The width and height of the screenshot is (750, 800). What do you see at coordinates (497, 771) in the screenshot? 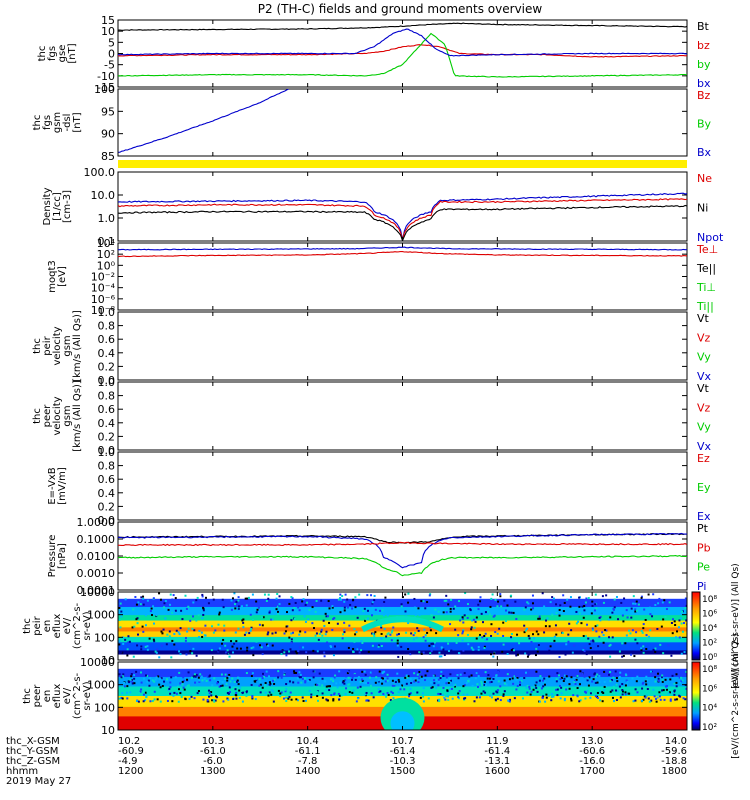
I see `x-axis-row-value: 1600` at bounding box center [497, 771].